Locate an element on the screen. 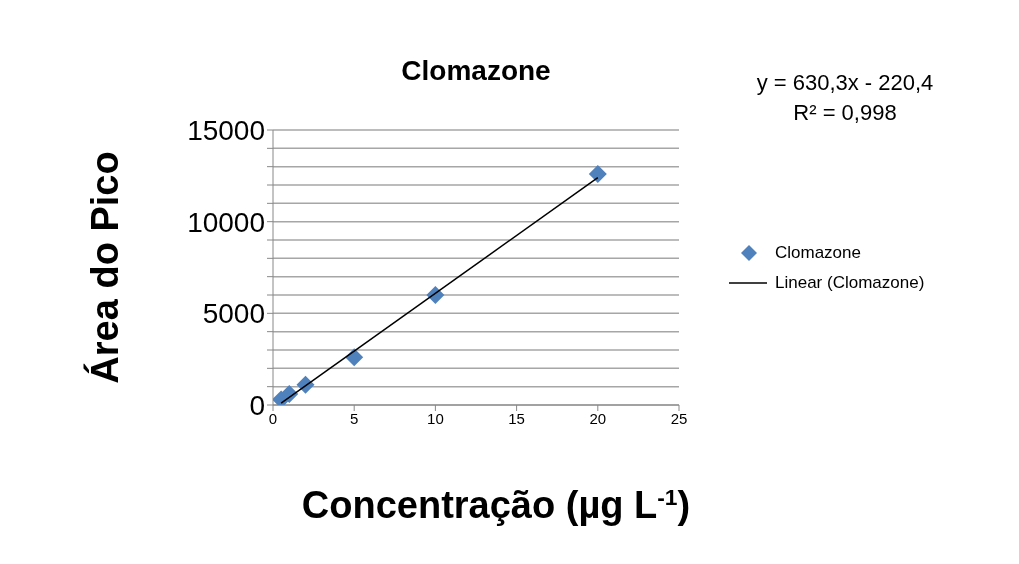 This screenshot has height=564, width=1019. x-tick-label: 25 is located at coordinates (679, 418).